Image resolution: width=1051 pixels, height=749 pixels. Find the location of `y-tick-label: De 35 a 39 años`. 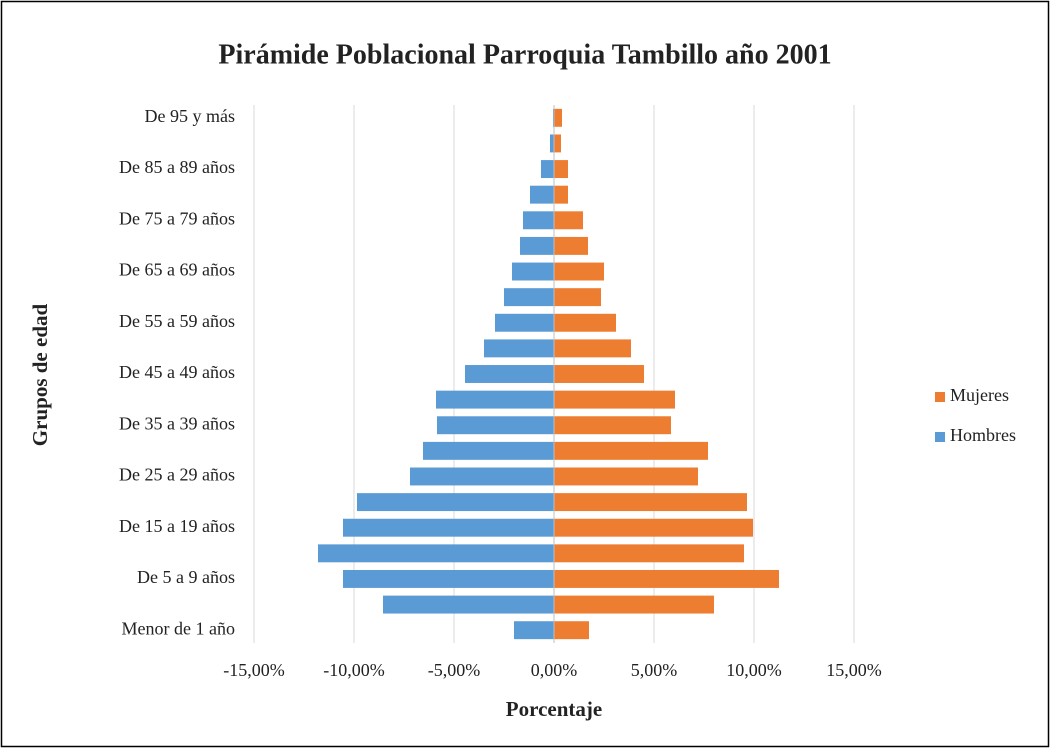

y-tick-label: De 35 a 39 años is located at coordinates (177, 423).